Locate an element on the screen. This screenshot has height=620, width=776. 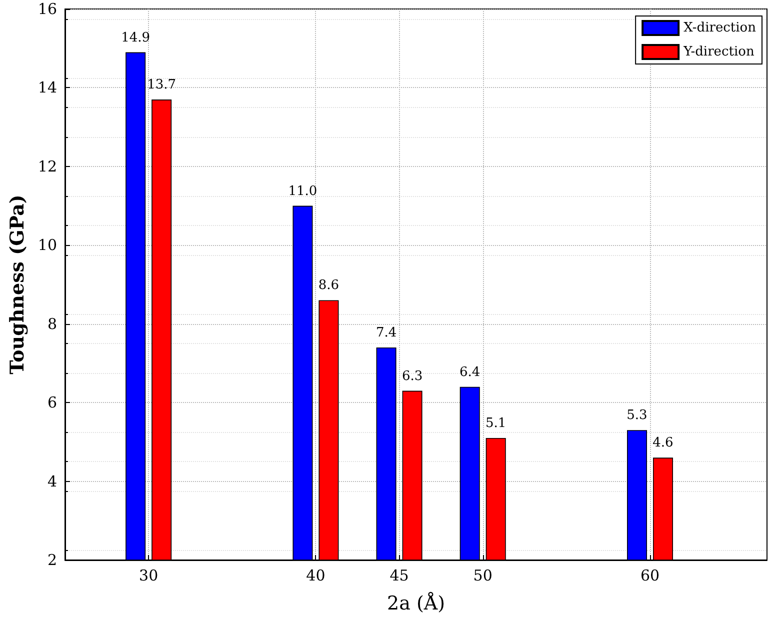
data-label: 4.6 is located at coordinates (663, 443).